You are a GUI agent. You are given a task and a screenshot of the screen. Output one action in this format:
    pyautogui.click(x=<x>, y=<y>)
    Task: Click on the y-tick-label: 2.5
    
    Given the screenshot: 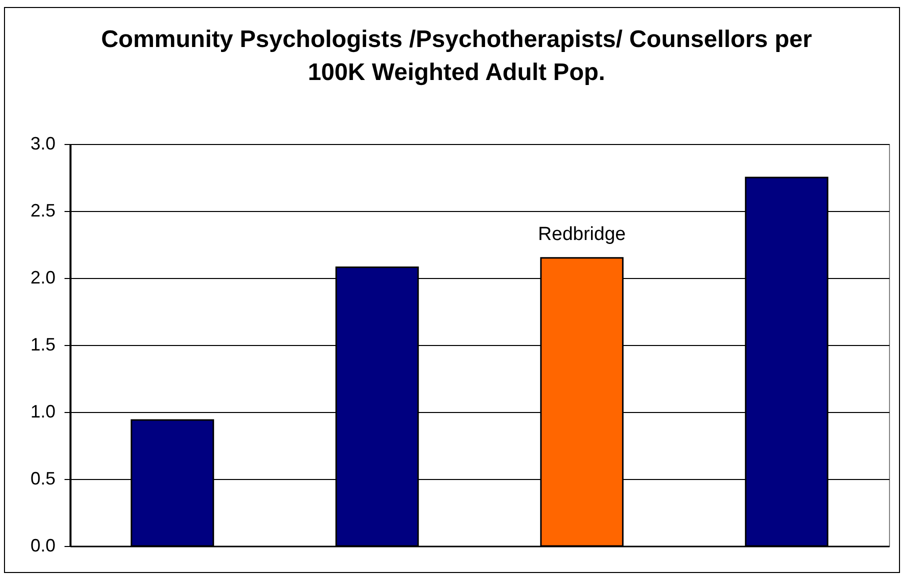 What is the action you would take?
    pyautogui.click(x=43, y=210)
    